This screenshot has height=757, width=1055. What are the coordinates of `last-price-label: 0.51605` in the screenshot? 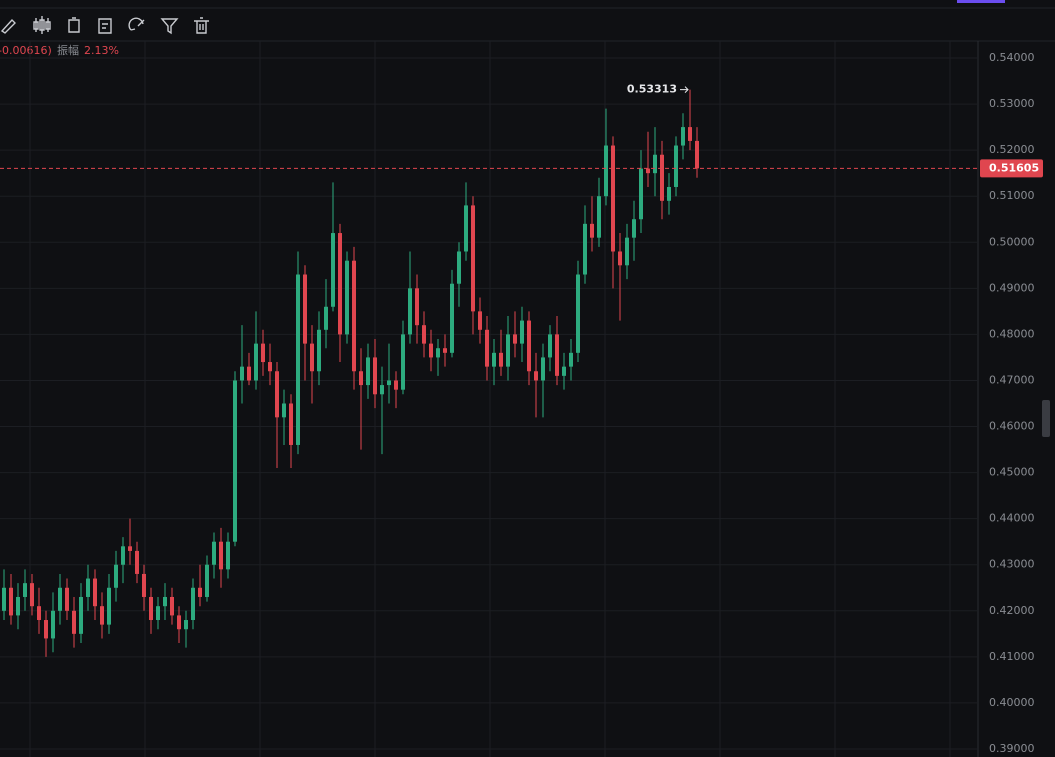 It's located at (1014, 167).